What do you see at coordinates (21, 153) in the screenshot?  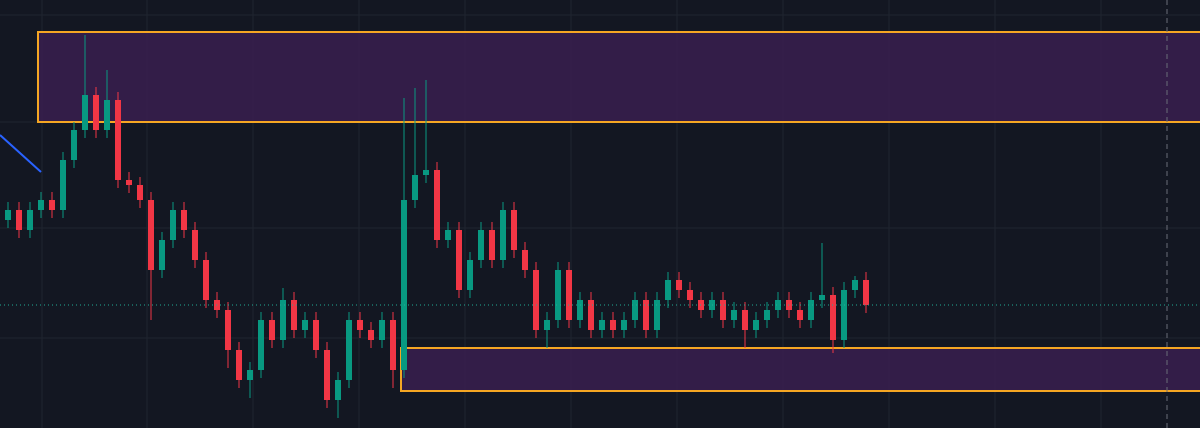 I see `trend-line` at bounding box center [21, 153].